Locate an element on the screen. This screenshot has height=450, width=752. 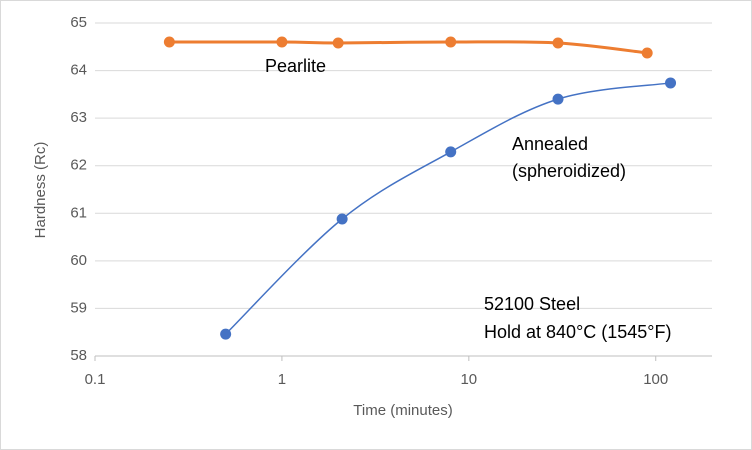
y-tick-label: 62 is located at coordinates (78, 165).